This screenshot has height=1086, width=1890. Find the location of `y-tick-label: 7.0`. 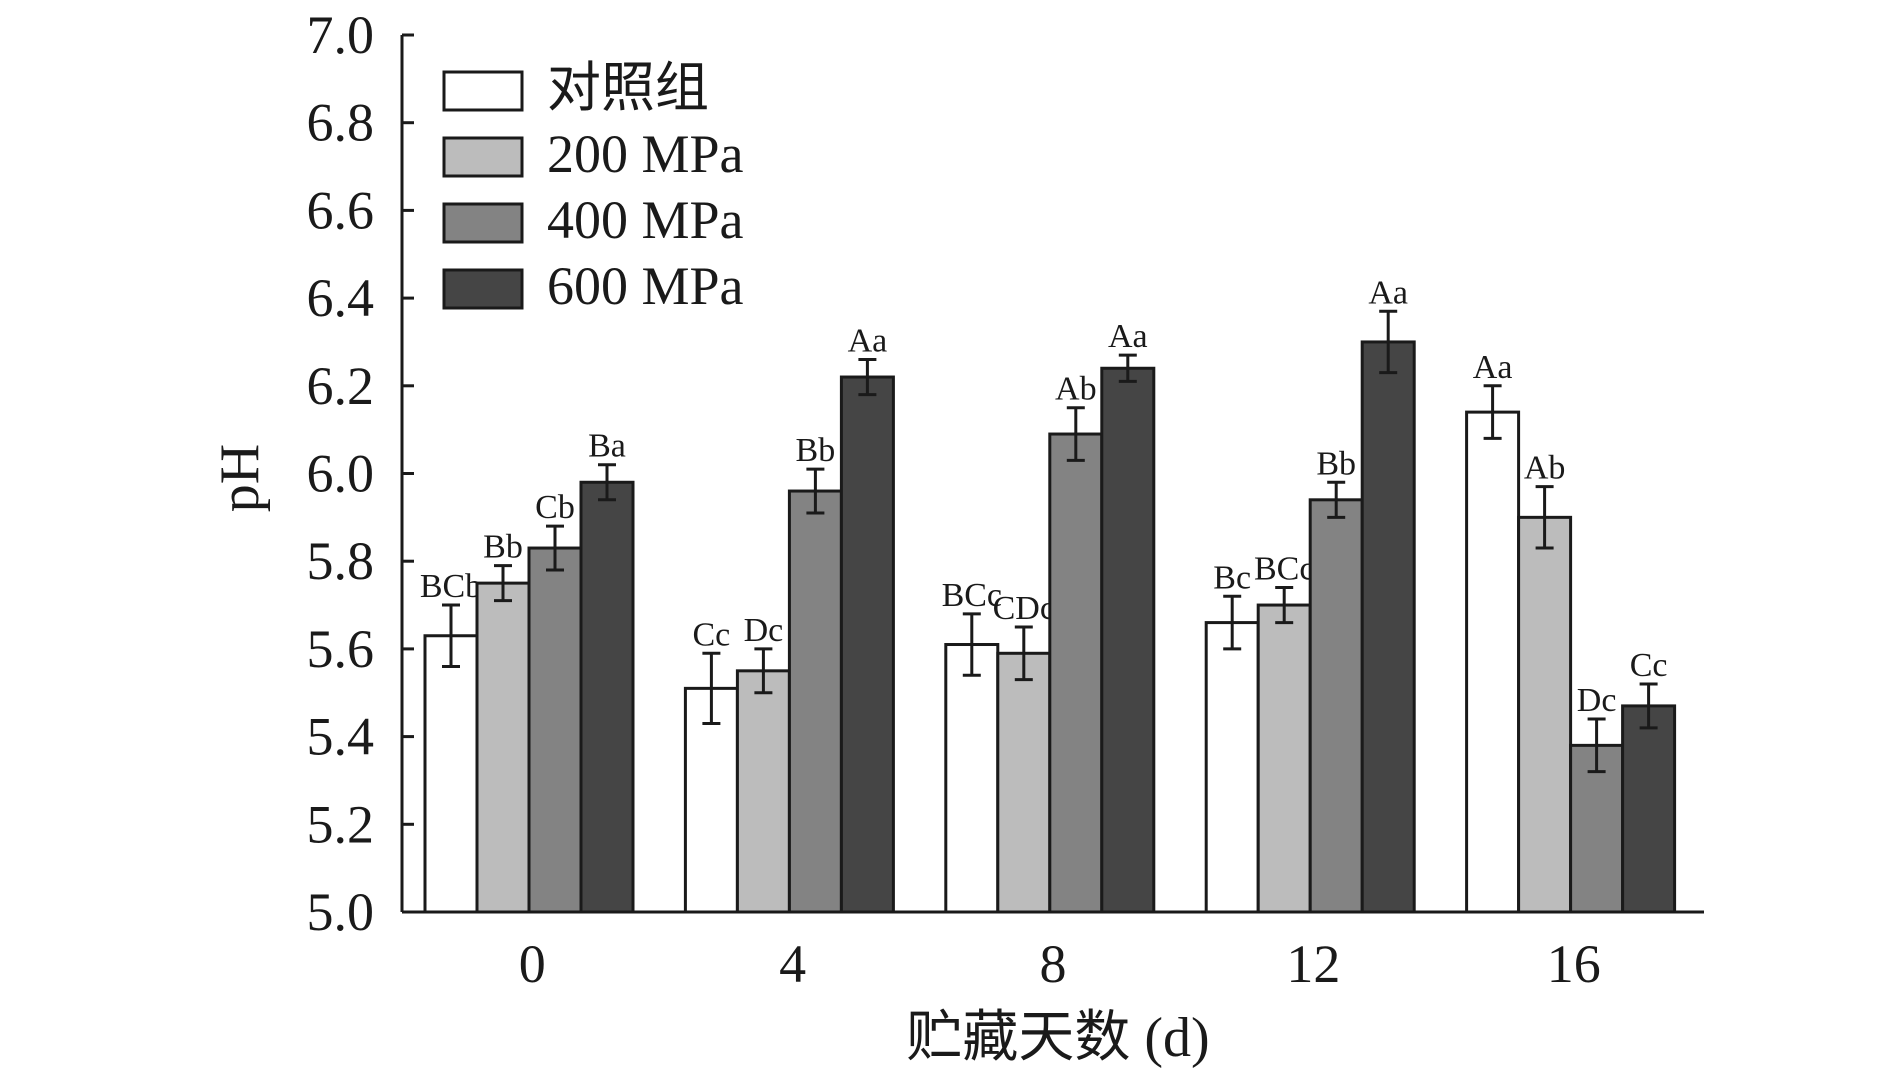

y-tick-label: 7.0 is located at coordinates (341, 35).